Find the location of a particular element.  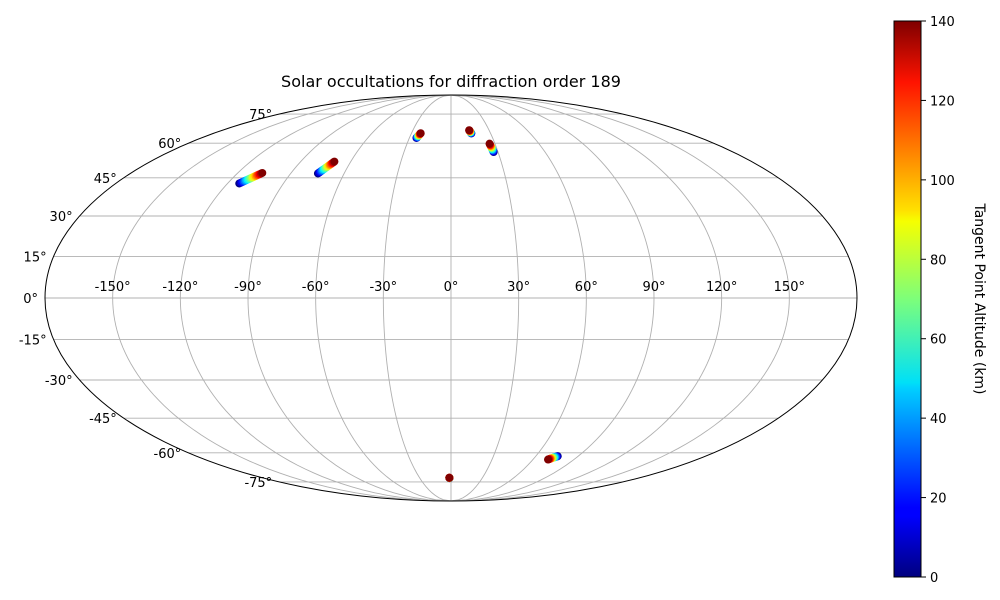

lon-tick-label: -150° is located at coordinates (113, 287).